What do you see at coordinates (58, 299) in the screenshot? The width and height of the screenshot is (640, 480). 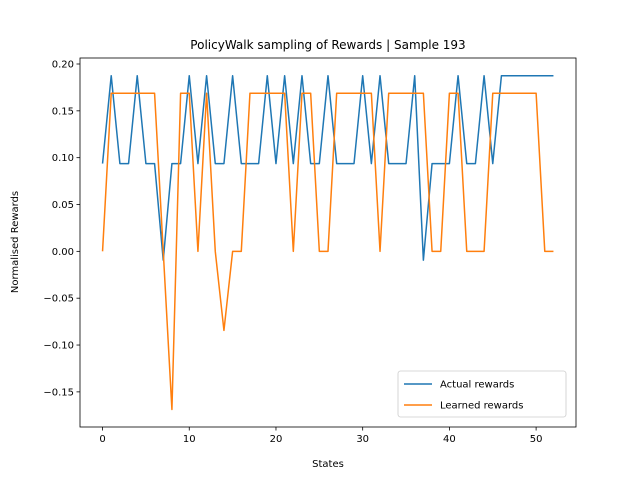 I see `y-tick-label: −0.05` at bounding box center [58, 299].